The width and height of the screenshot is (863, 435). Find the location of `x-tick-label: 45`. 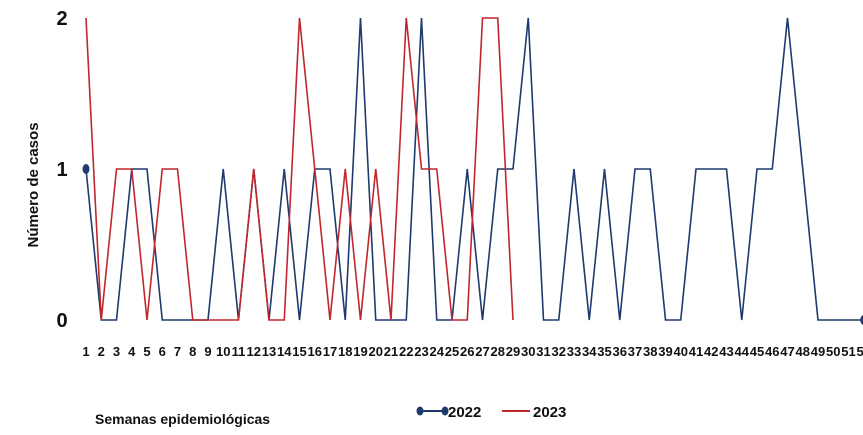

x-tick-label: 45 is located at coordinates (757, 351).